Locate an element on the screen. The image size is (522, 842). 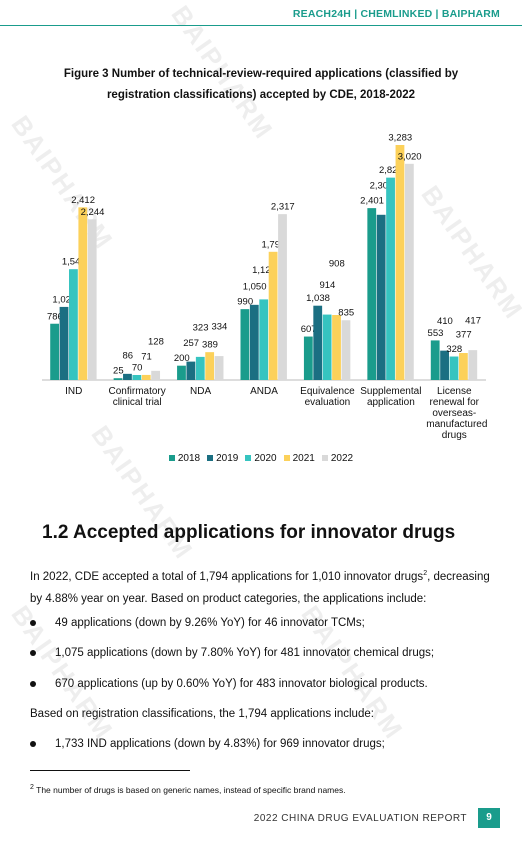
data-label: 257 is located at coordinates (191, 343).